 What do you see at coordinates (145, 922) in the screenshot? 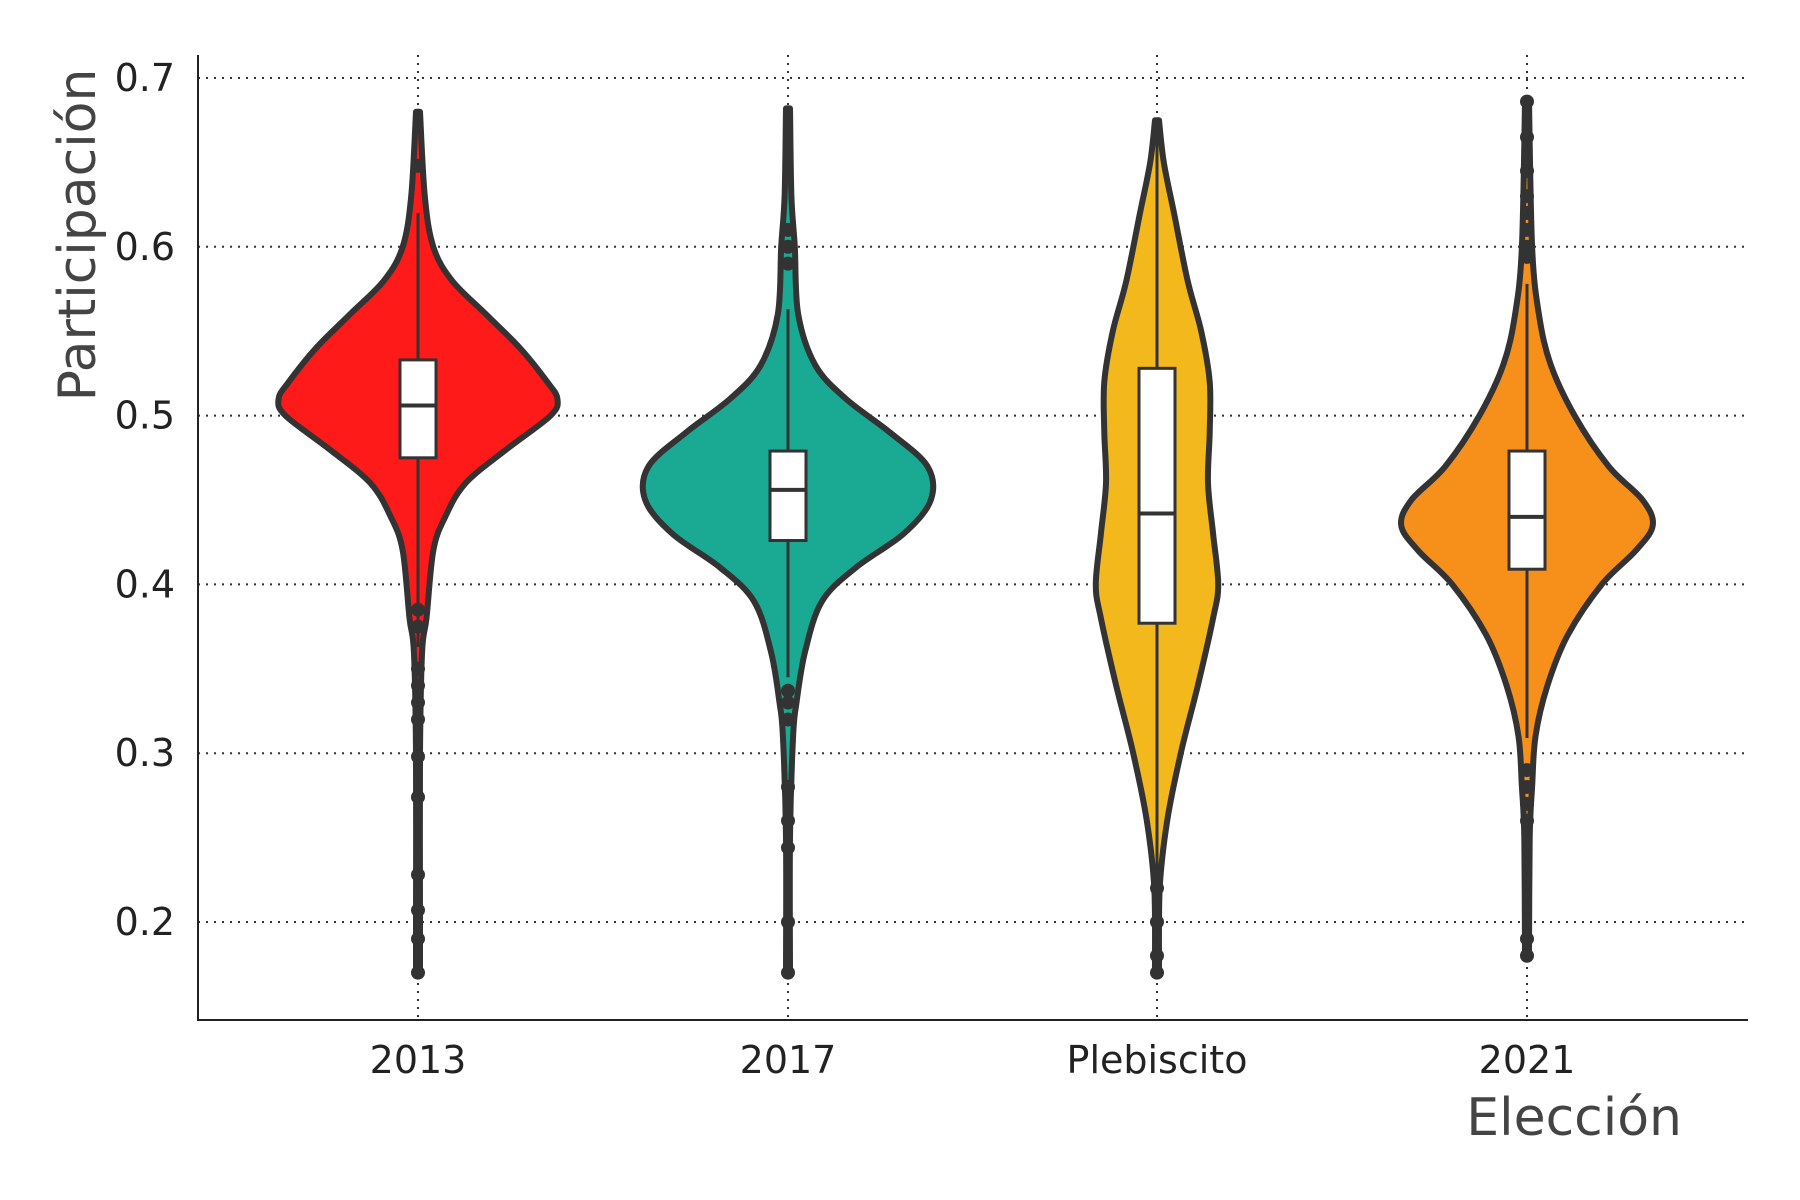
I see `y-tick-label: 0.2` at bounding box center [145, 922].